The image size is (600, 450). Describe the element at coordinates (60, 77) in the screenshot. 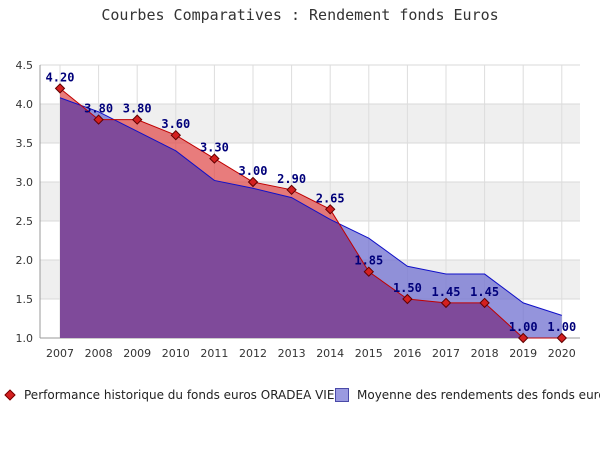

I see `data-label-oradea: 4.20` at that location.